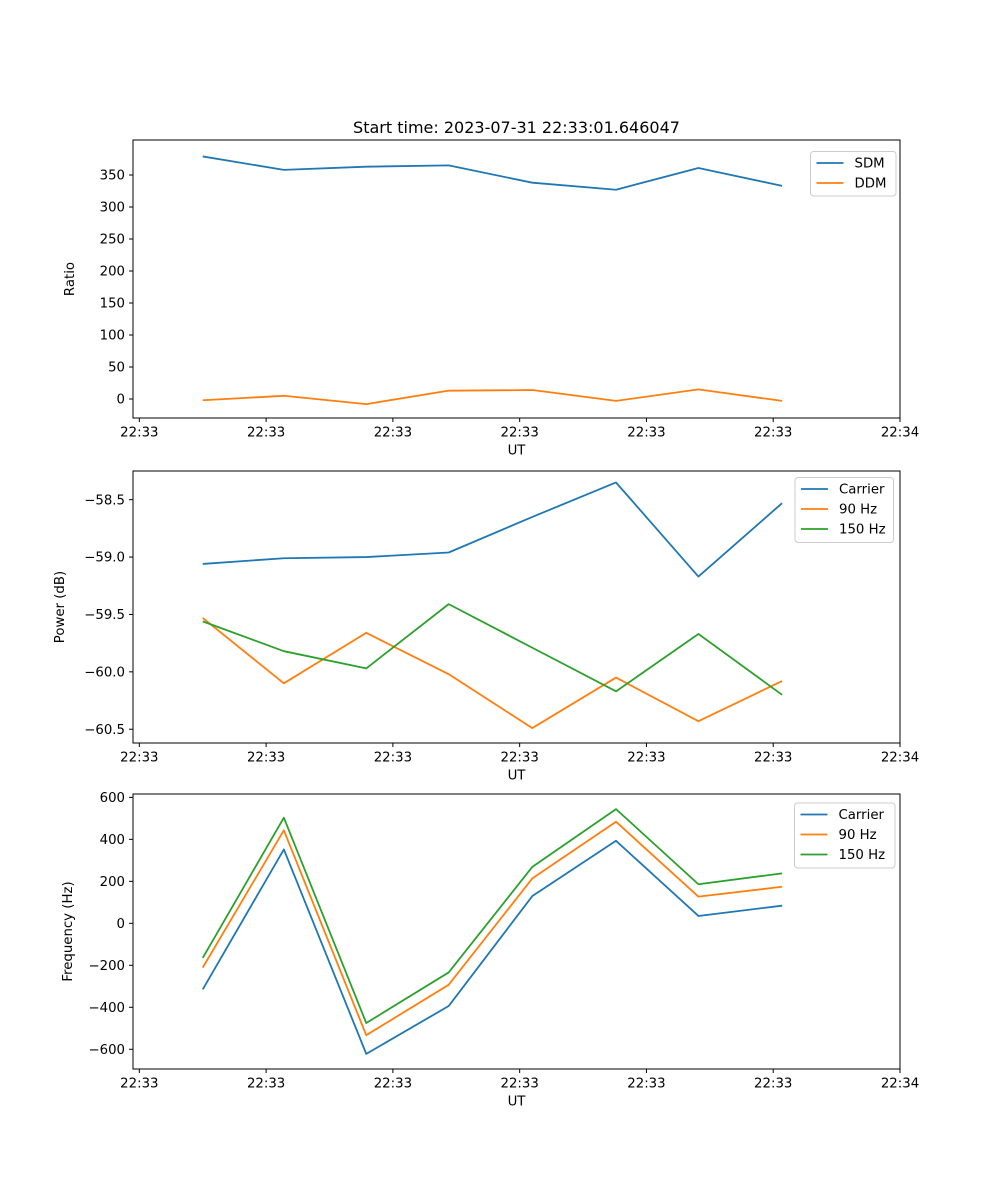 The width and height of the screenshot is (1000, 1200). I want to click on y-axis-tick-label: −600, so click(106, 1050).